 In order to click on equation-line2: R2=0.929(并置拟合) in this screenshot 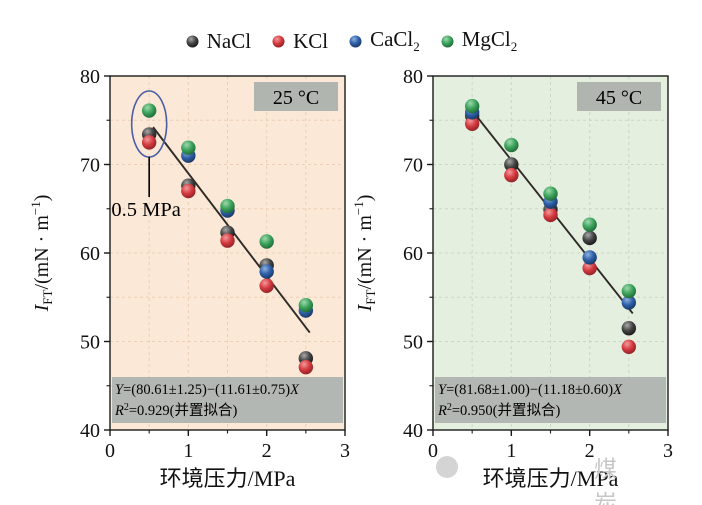, I will do `click(175, 410)`.